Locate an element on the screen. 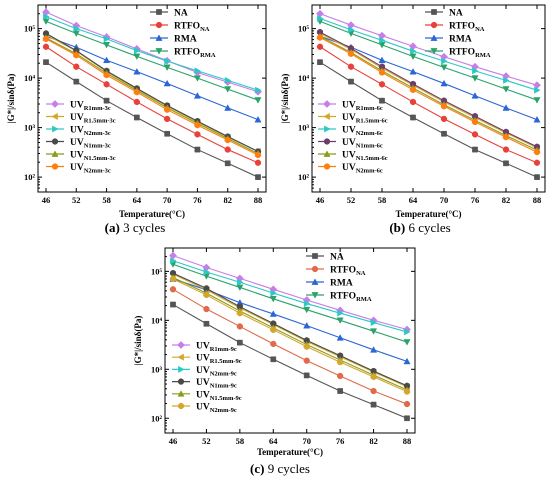  series-legend-entry: UVR1mm-6c is located at coordinates (350, 106).